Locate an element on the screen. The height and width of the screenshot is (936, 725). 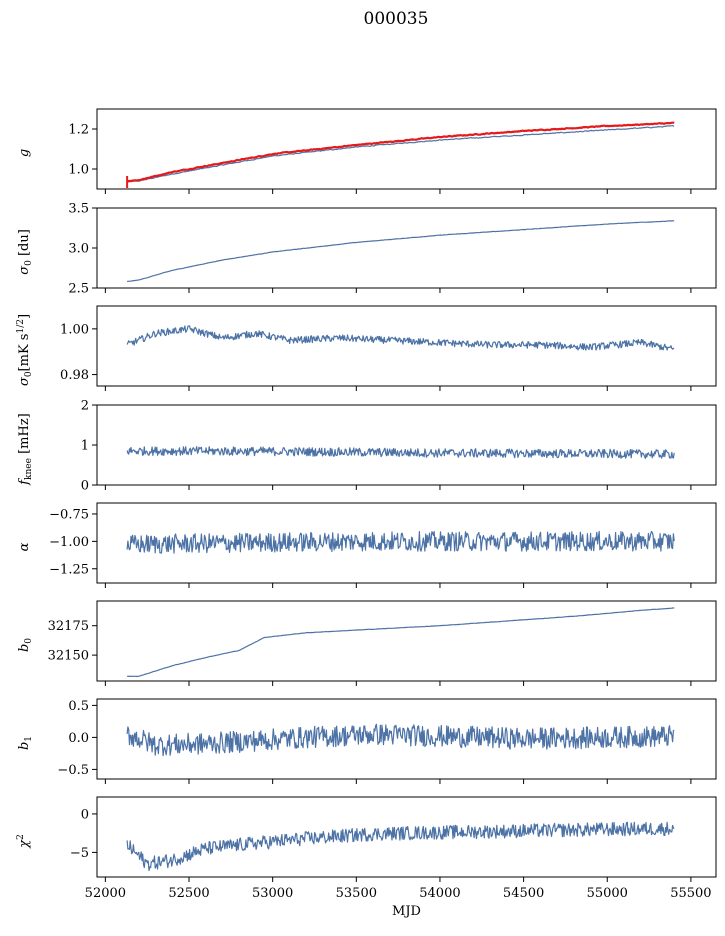
figure-title: 000035 is located at coordinates (396, 19).